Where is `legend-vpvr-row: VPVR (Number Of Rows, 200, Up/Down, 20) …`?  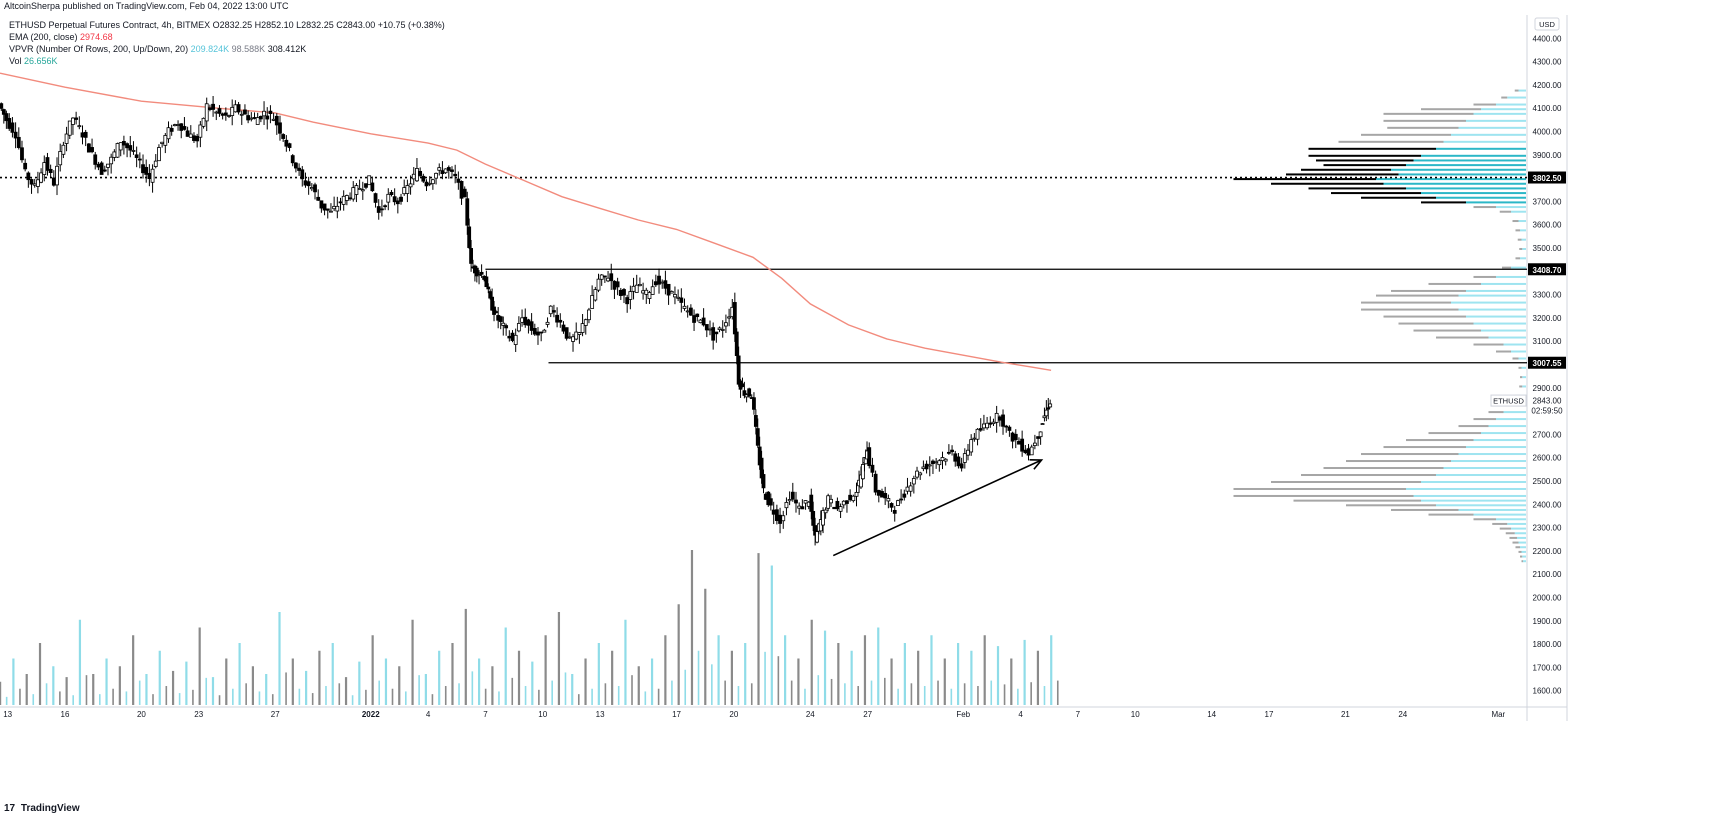
legend-vpvr-row: VPVR (Number Of Rows, 200, Up/Down, 20) … is located at coordinates (227, 49).